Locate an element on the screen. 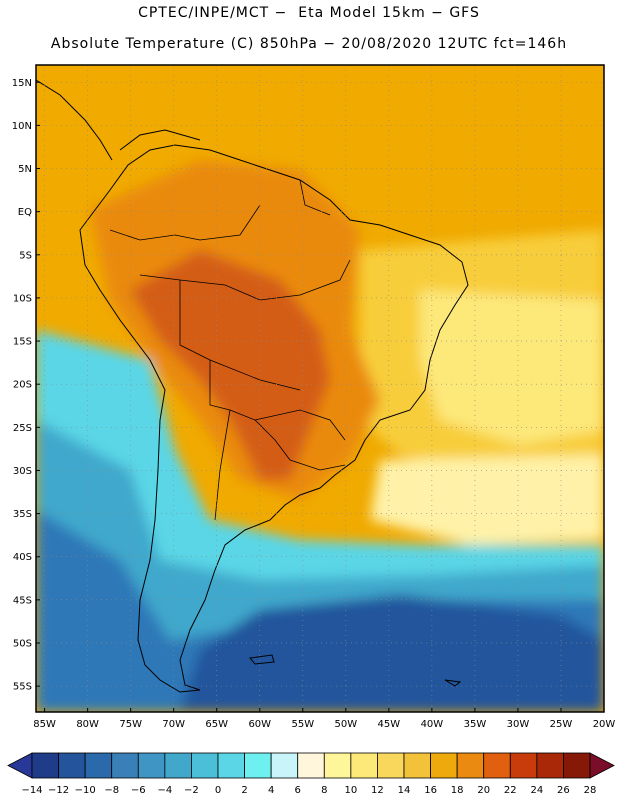 This screenshot has width=618, height=800. longitude-label: 55W is located at coordinates (302, 724).